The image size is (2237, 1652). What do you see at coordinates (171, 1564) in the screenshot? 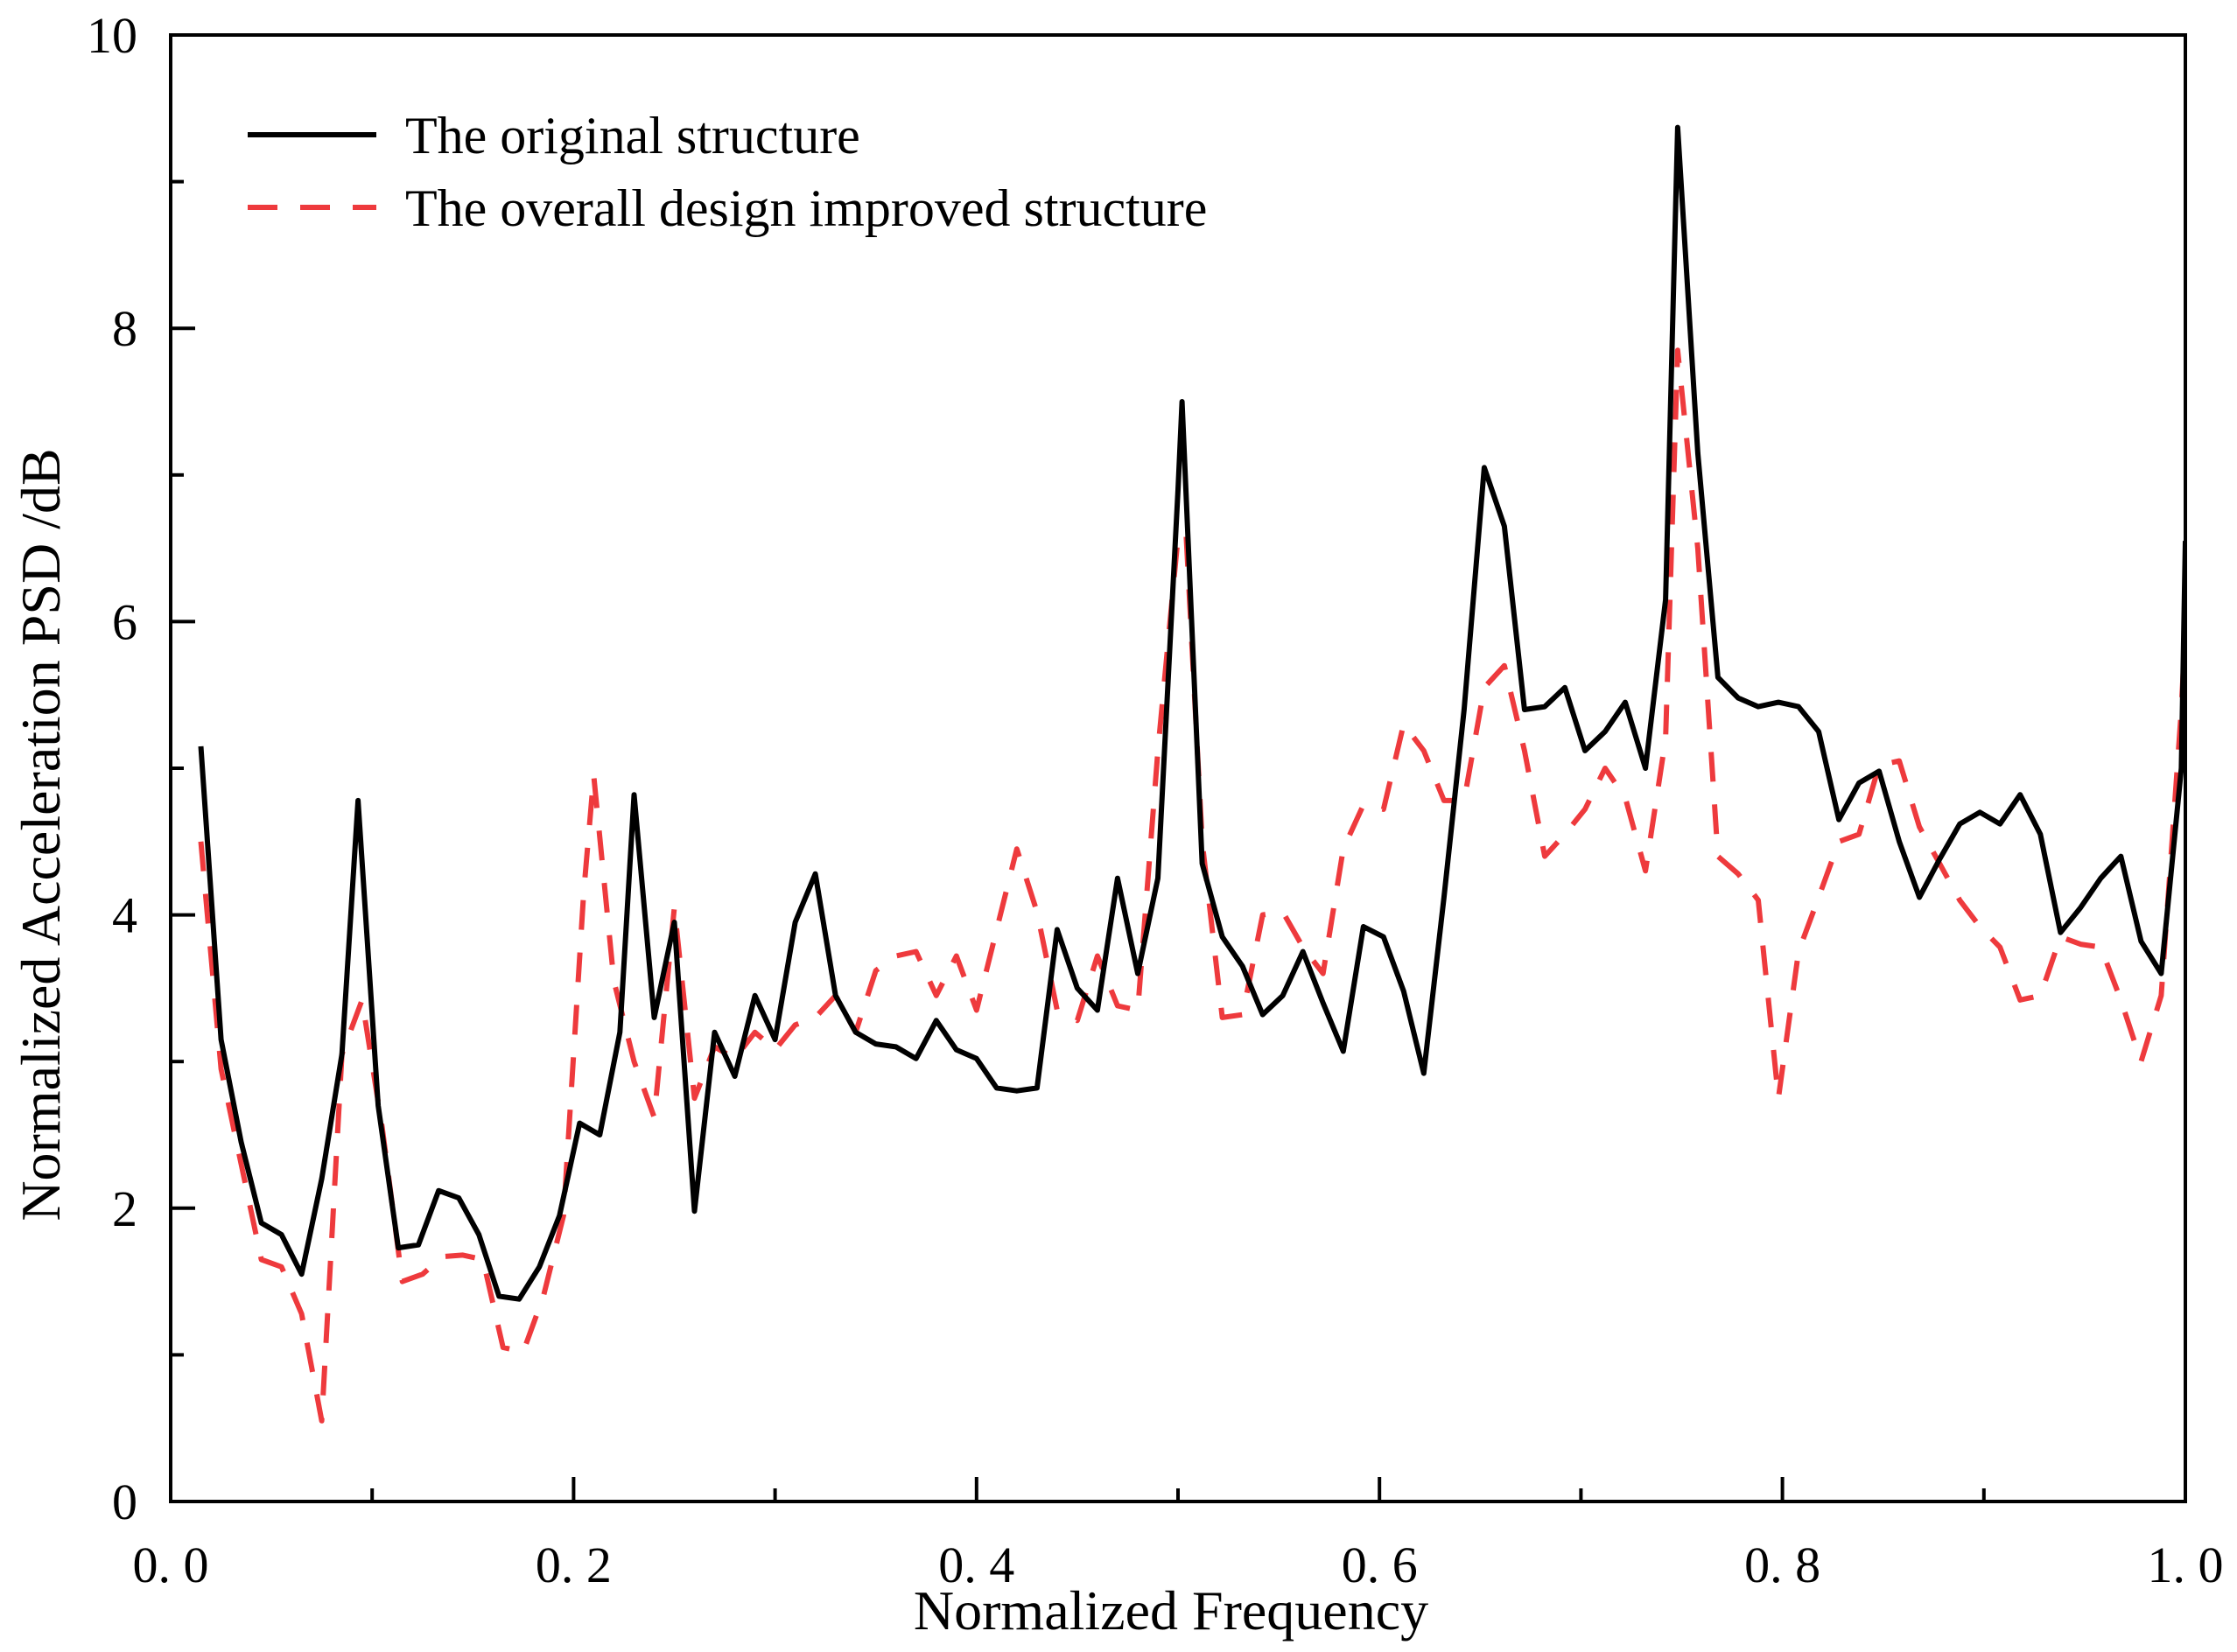
I see `x-tick-label: 0. 0` at bounding box center [171, 1564].